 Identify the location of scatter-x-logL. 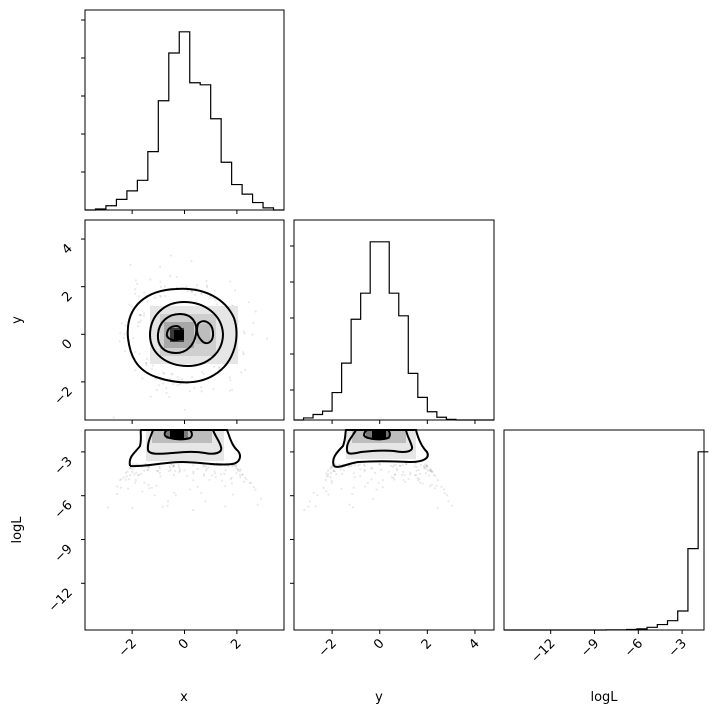
(184, 487).